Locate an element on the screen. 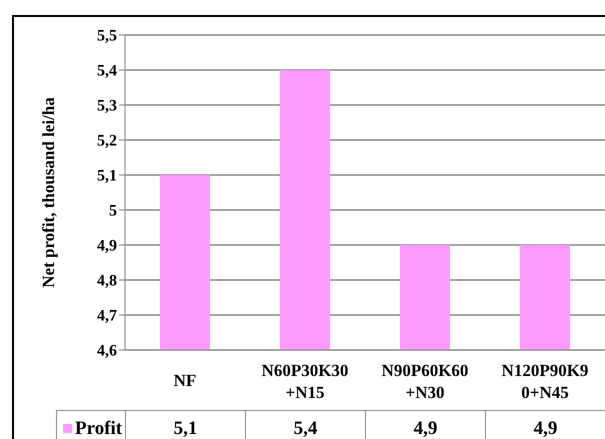  y-tick-label: 5,2 is located at coordinates (107, 141).